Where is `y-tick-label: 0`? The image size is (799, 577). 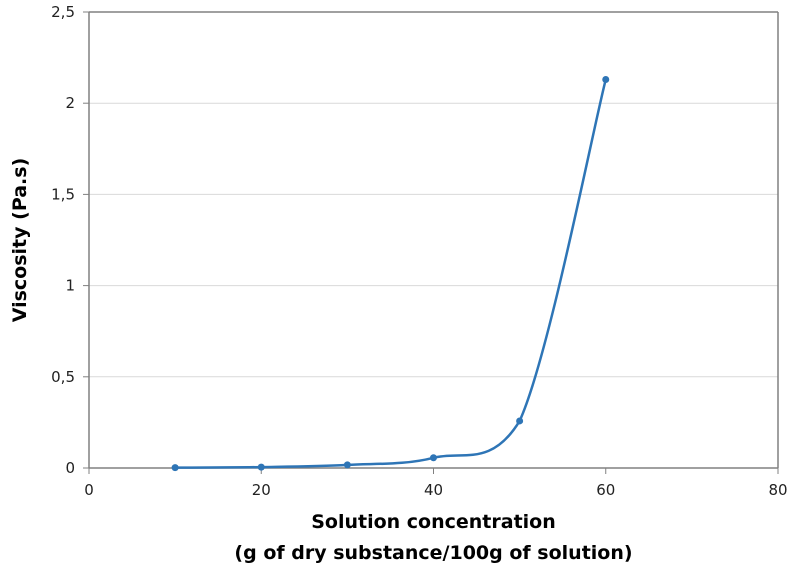 y-tick-label: 0 is located at coordinates (70, 468).